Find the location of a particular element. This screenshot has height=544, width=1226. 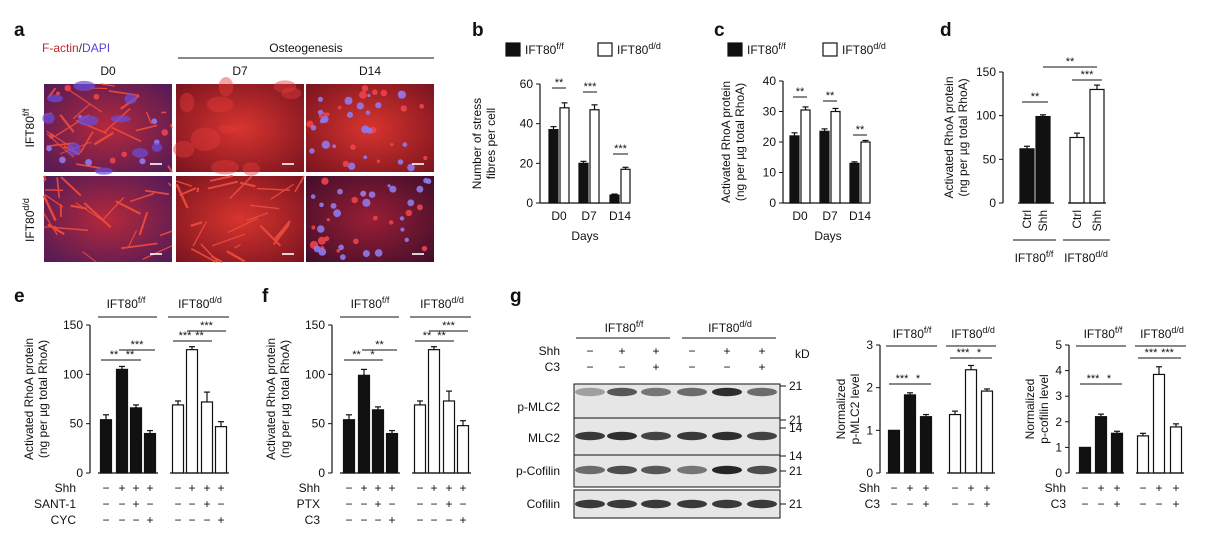

blot-protein-label: p-Cofilin is located at coordinates (538, 471).